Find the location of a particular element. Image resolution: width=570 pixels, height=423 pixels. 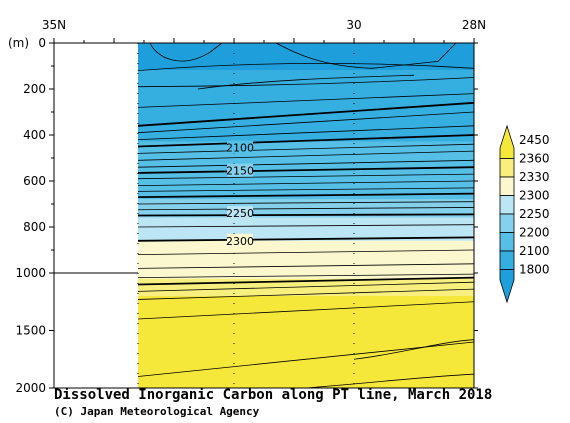

colorbar-label-2330: 2330 is located at coordinates (534, 177).